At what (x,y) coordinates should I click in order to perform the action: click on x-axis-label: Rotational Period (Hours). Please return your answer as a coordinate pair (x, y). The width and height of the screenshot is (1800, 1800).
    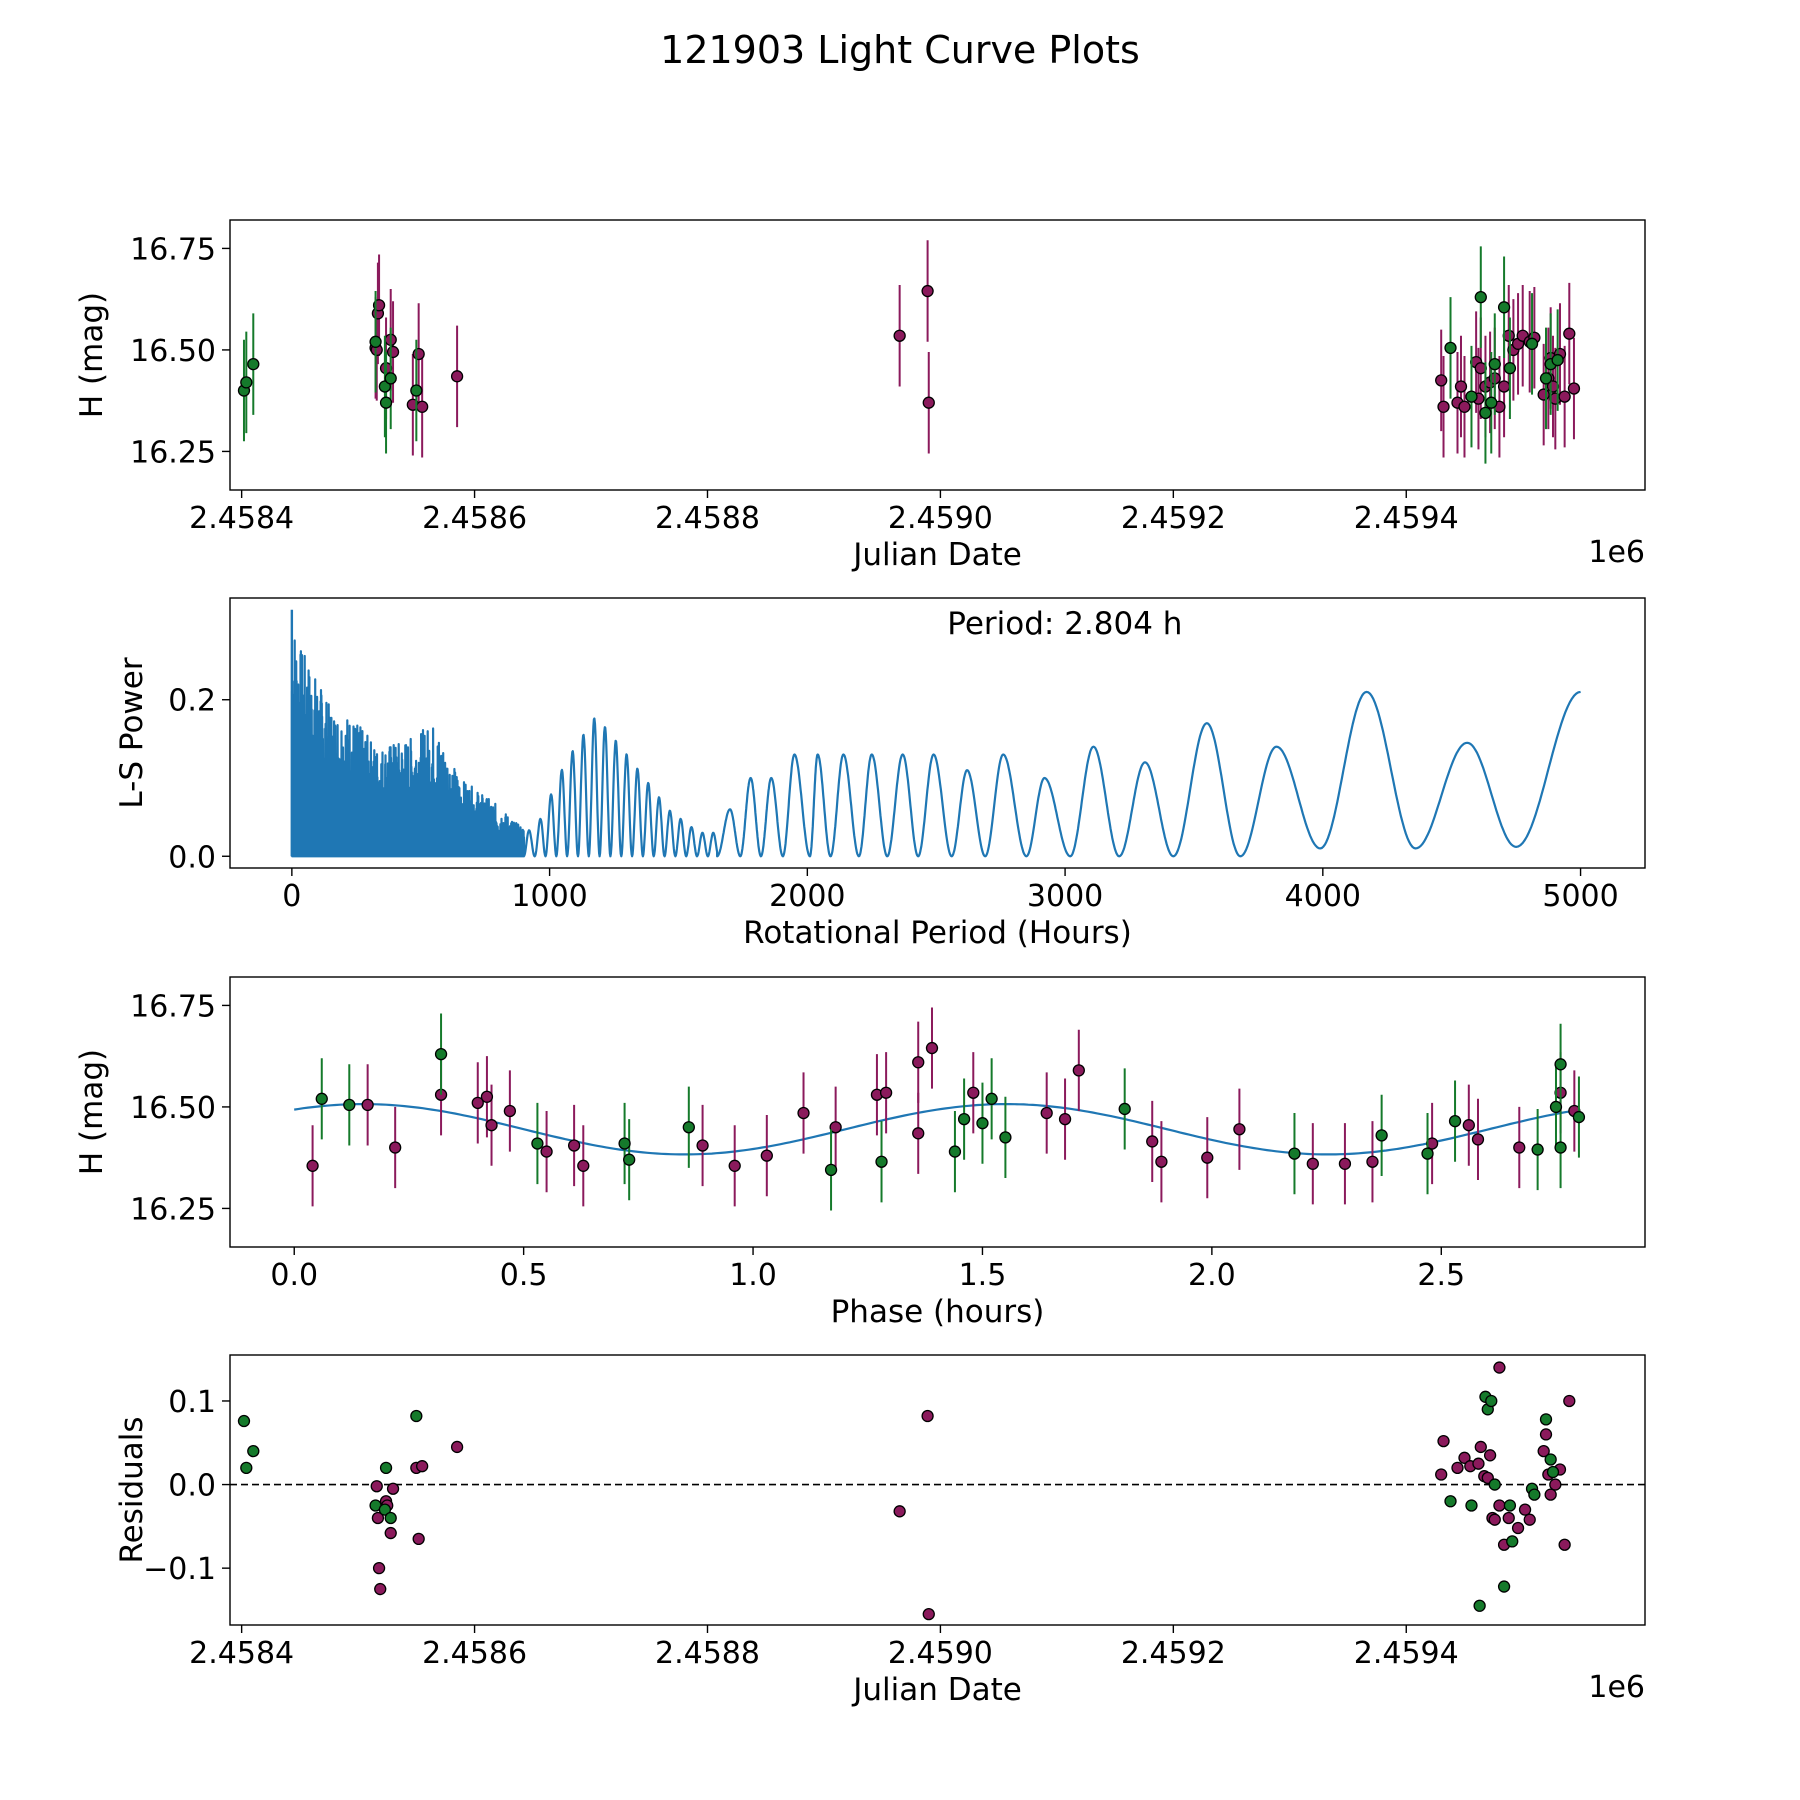
    Looking at the image, I should click on (937, 933).